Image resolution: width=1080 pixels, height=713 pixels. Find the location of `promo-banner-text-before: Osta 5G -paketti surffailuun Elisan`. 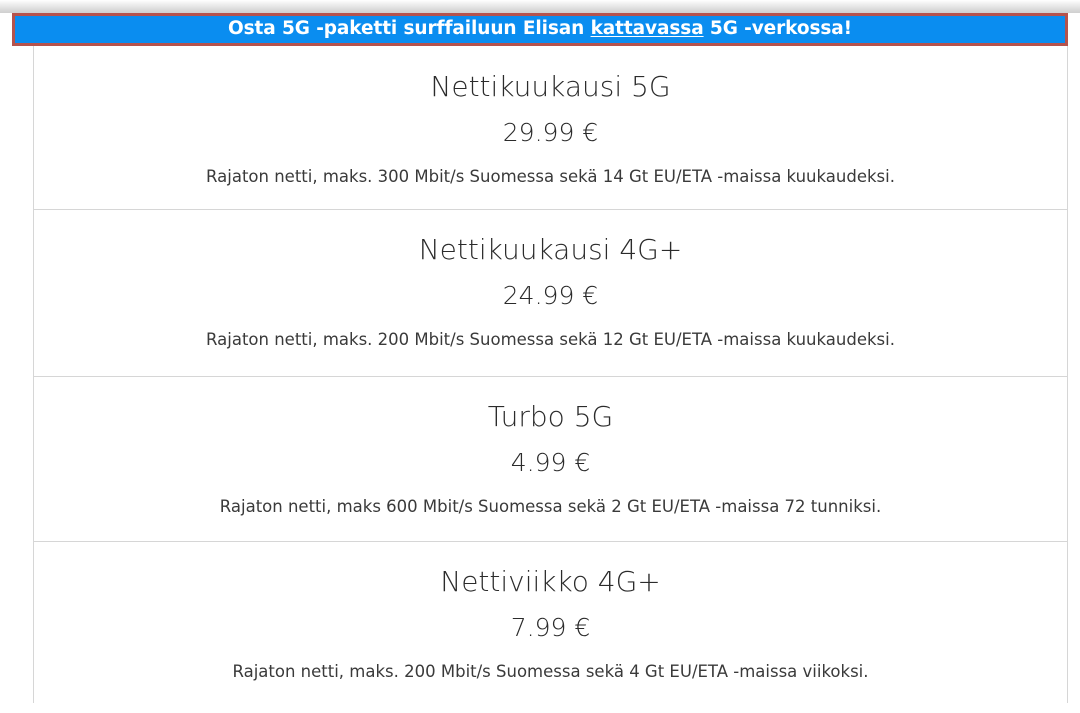

promo-banner-text-before: Osta 5G -paketti surffailuun Elisan is located at coordinates (409, 29).